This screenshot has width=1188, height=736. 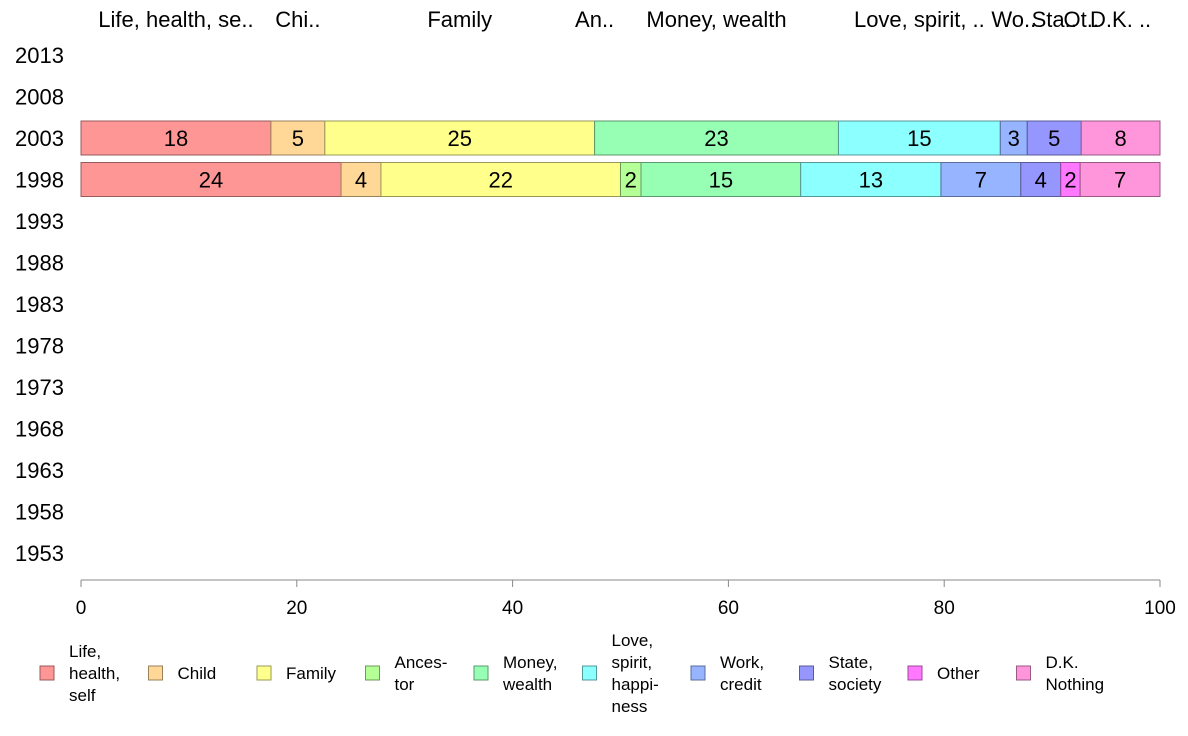 What do you see at coordinates (39, 138) in the screenshot?
I see `year-label: 2003` at bounding box center [39, 138].